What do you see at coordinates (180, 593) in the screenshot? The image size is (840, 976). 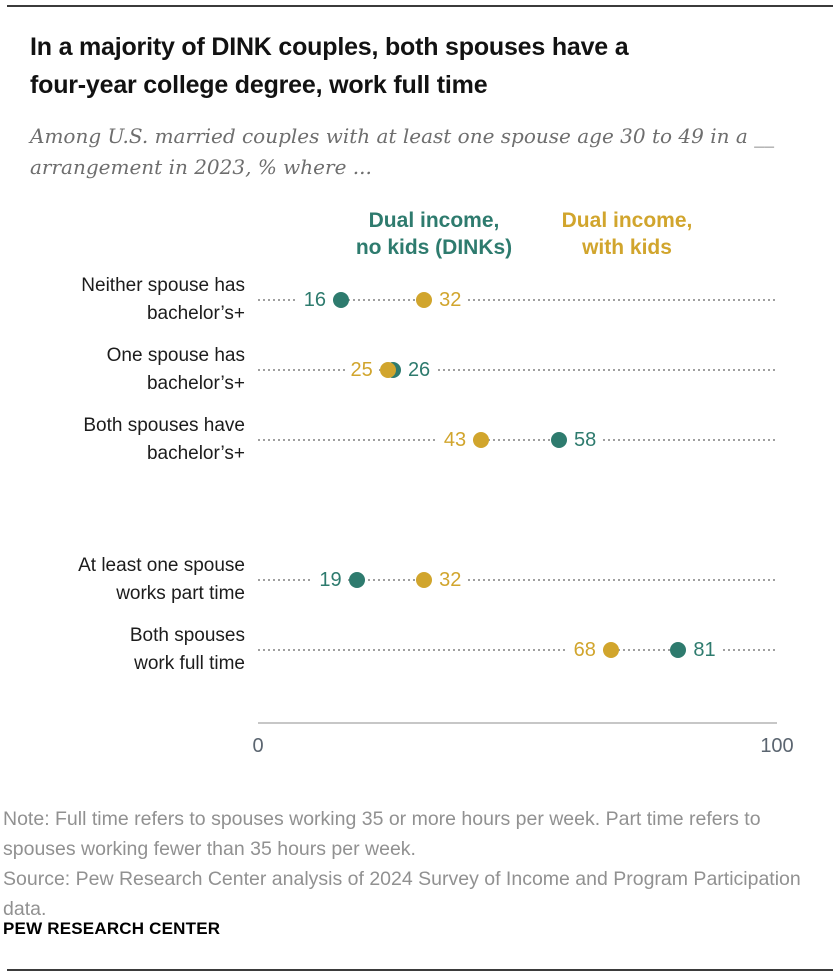 I see `category-label-line: works part time` at bounding box center [180, 593].